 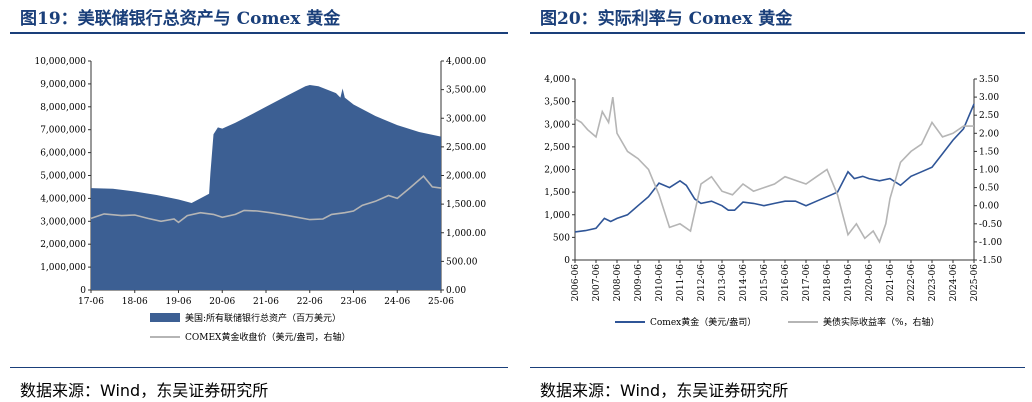 What do you see at coordinates (989, 189) in the screenshot?
I see `y-right-tick-label: 0.50` at bounding box center [989, 189].